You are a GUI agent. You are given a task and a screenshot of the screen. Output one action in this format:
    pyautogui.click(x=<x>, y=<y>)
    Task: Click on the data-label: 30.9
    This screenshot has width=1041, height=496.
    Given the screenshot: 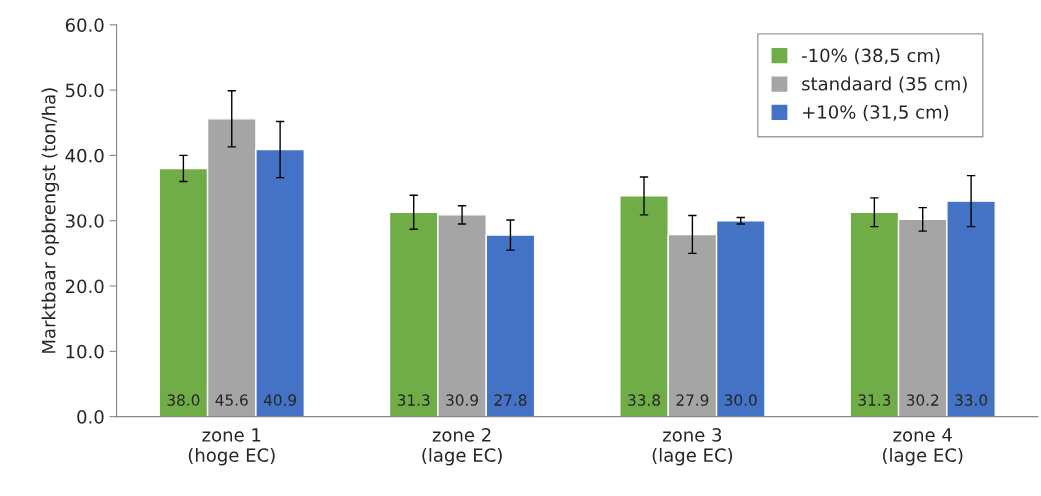 What is the action you would take?
    pyautogui.click(x=462, y=400)
    